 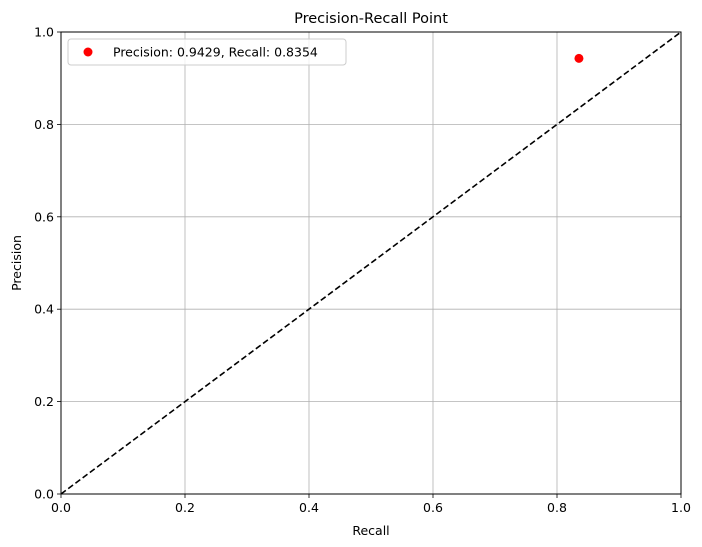 What do you see at coordinates (371, 504) in the screenshot?
I see `x-axis-ticks: 0.0 0.2 0.4 0.6 0.8 1.0` at bounding box center [371, 504].